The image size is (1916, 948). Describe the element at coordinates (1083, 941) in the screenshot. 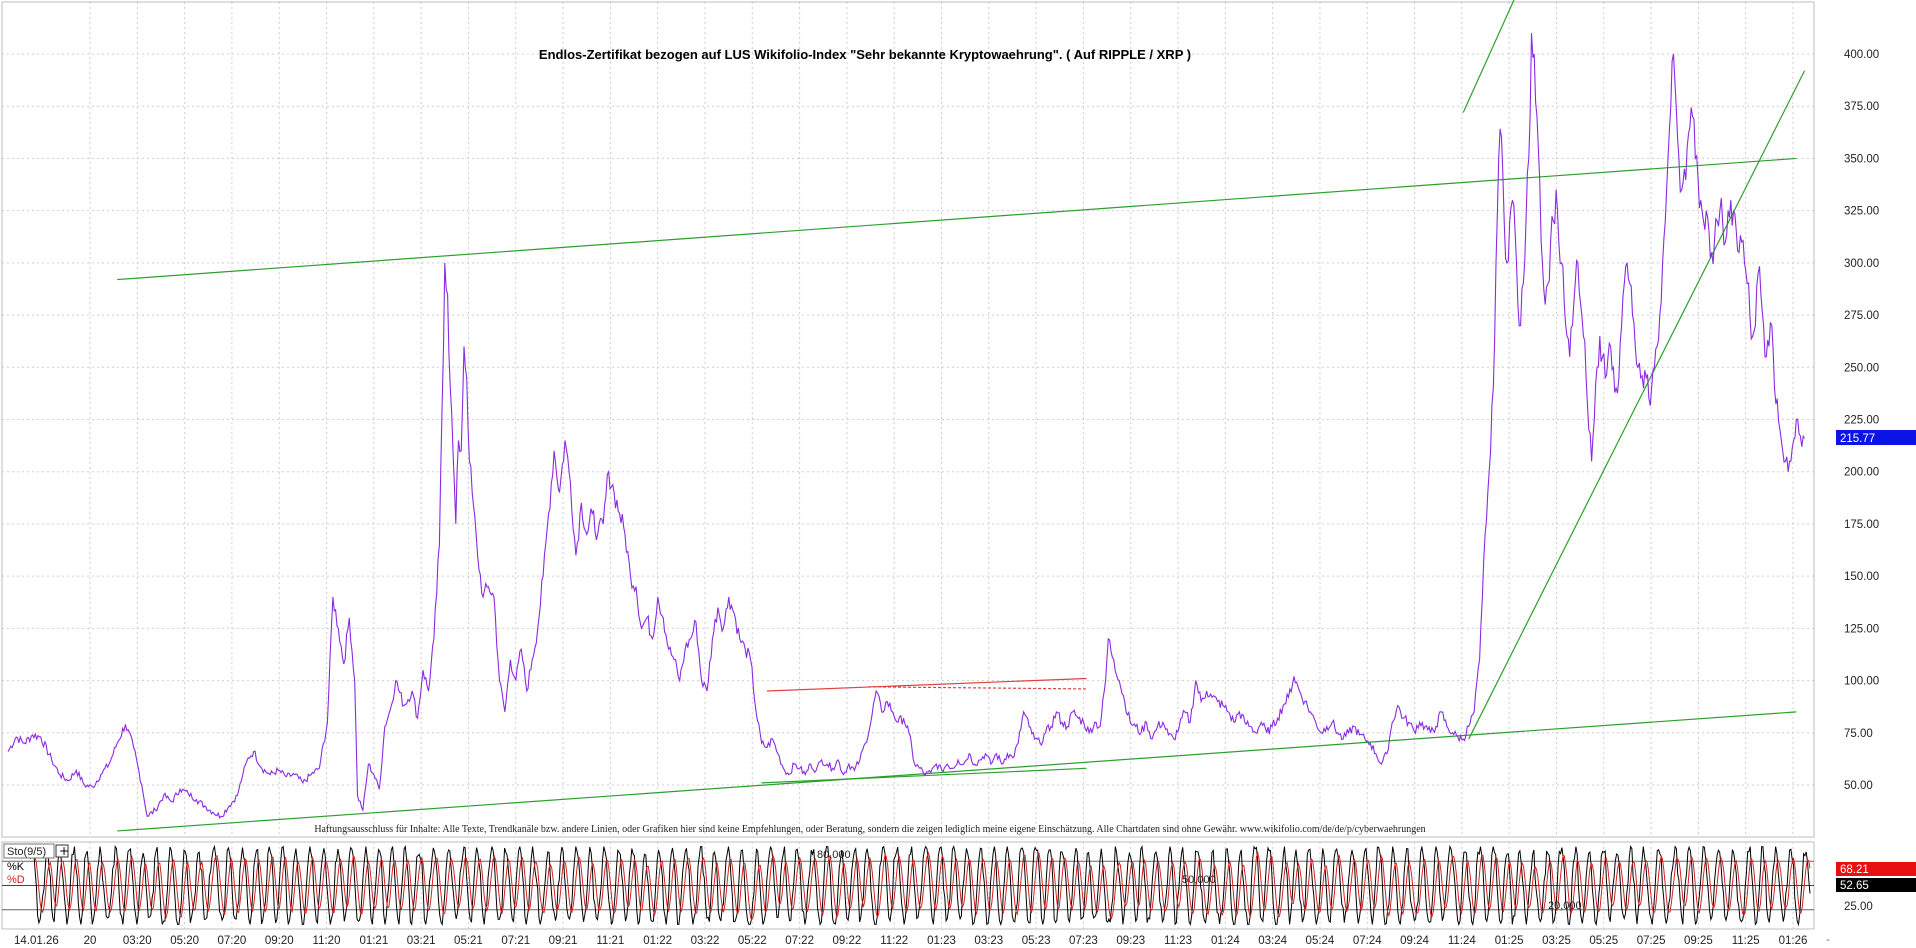

I see `x-tick-label: 07:23` at that location.